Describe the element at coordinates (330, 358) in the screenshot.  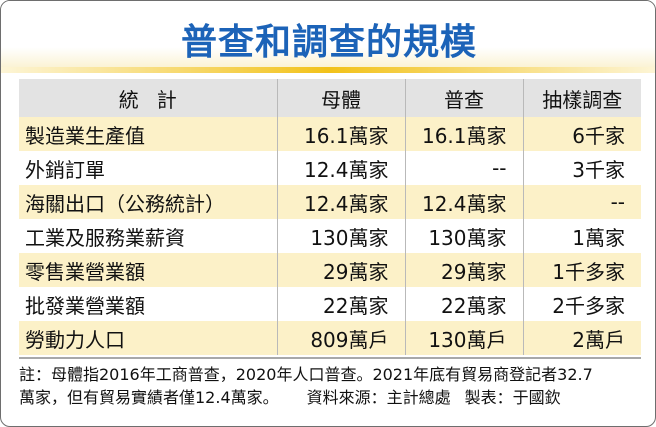
I see `table-bottom-divider` at that location.